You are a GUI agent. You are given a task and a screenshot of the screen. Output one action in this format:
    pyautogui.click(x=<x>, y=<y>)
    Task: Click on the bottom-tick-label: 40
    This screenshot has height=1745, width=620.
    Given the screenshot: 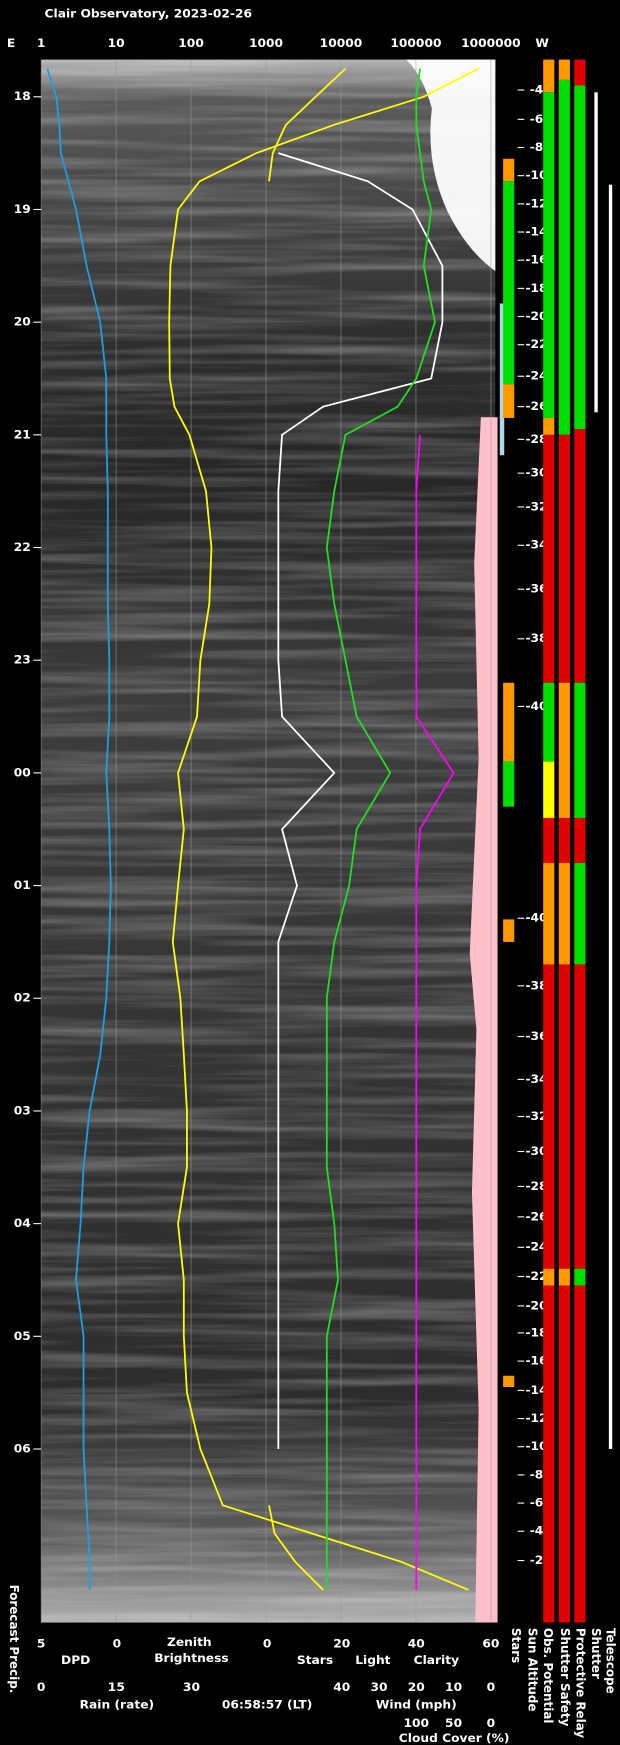 What is the action you would take?
    pyautogui.click(x=341, y=1687)
    